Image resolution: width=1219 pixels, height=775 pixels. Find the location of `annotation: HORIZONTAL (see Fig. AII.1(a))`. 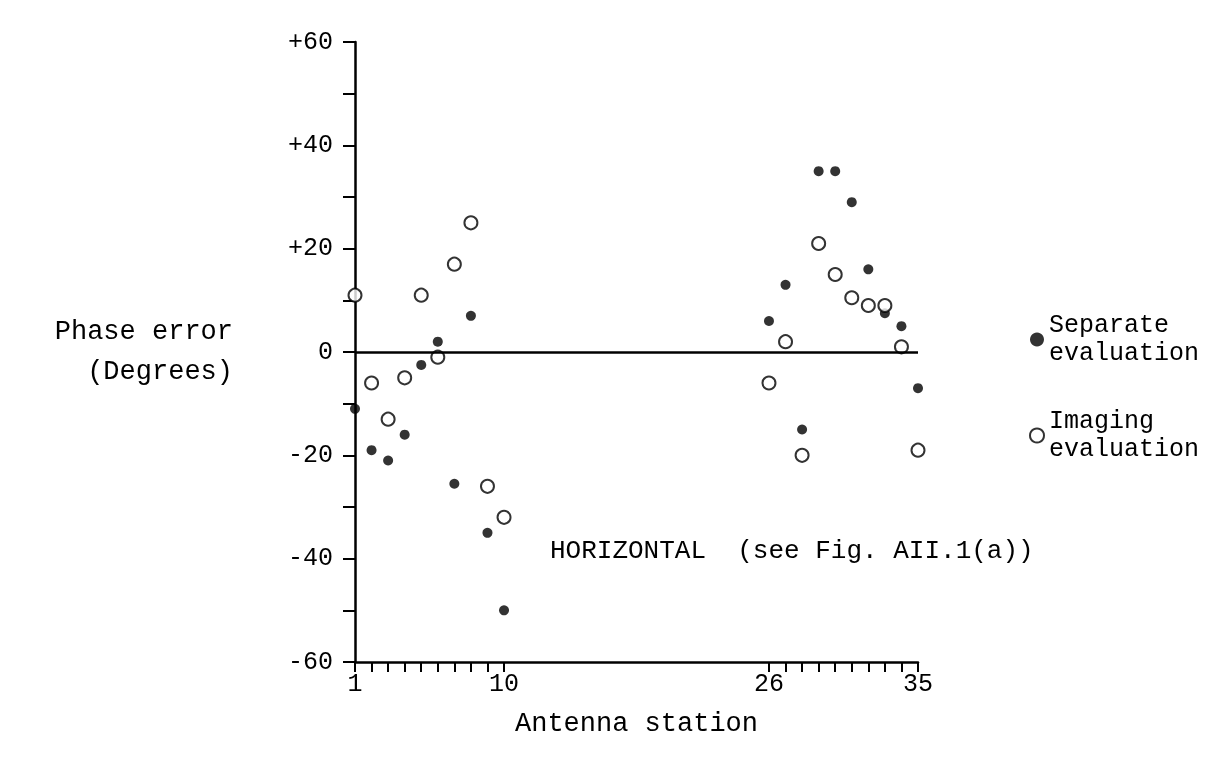

annotation: HORIZONTAL (see Fig. AII.1(a)) is located at coordinates (792, 551).